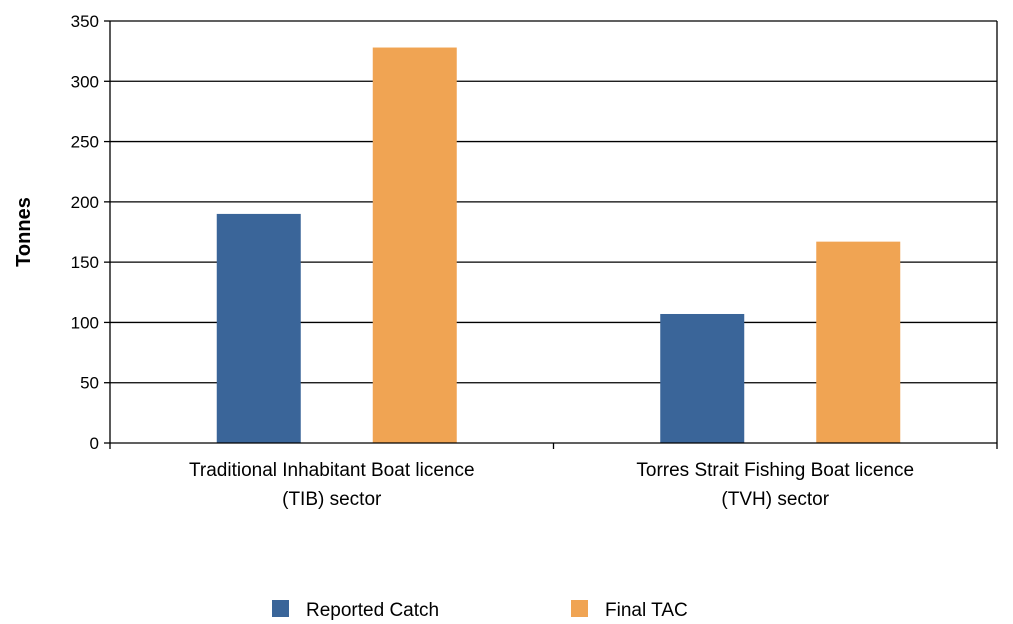 Image resolution: width=1013 pixels, height=624 pixels. Describe the element at coordinates (85, 262) in the screenshot. I see `y-tick-label: 150` at that location.